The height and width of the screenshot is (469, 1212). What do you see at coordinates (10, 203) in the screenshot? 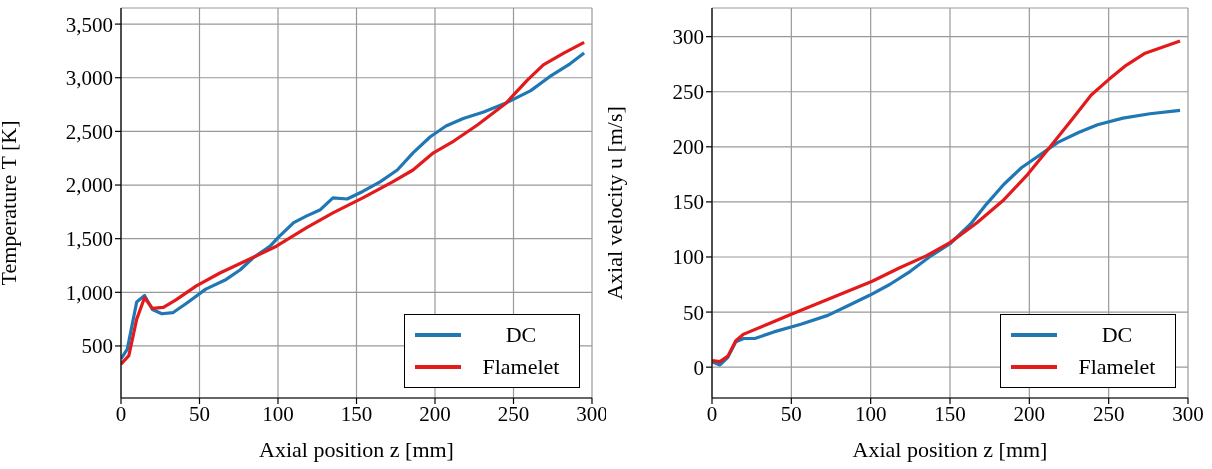
I see `y-axis-title: Temperature T [K]` at bounding box center [10, 203].